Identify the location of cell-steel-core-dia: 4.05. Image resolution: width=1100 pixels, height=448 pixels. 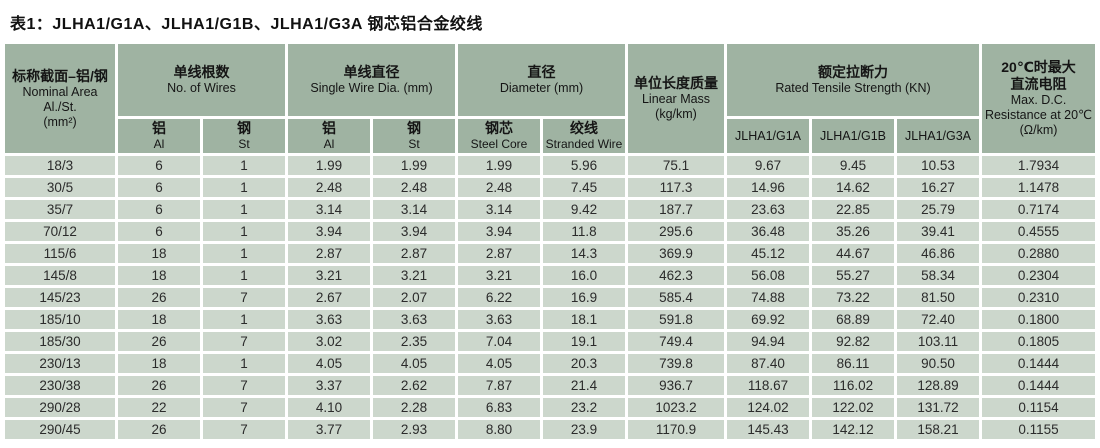
(499, 363).